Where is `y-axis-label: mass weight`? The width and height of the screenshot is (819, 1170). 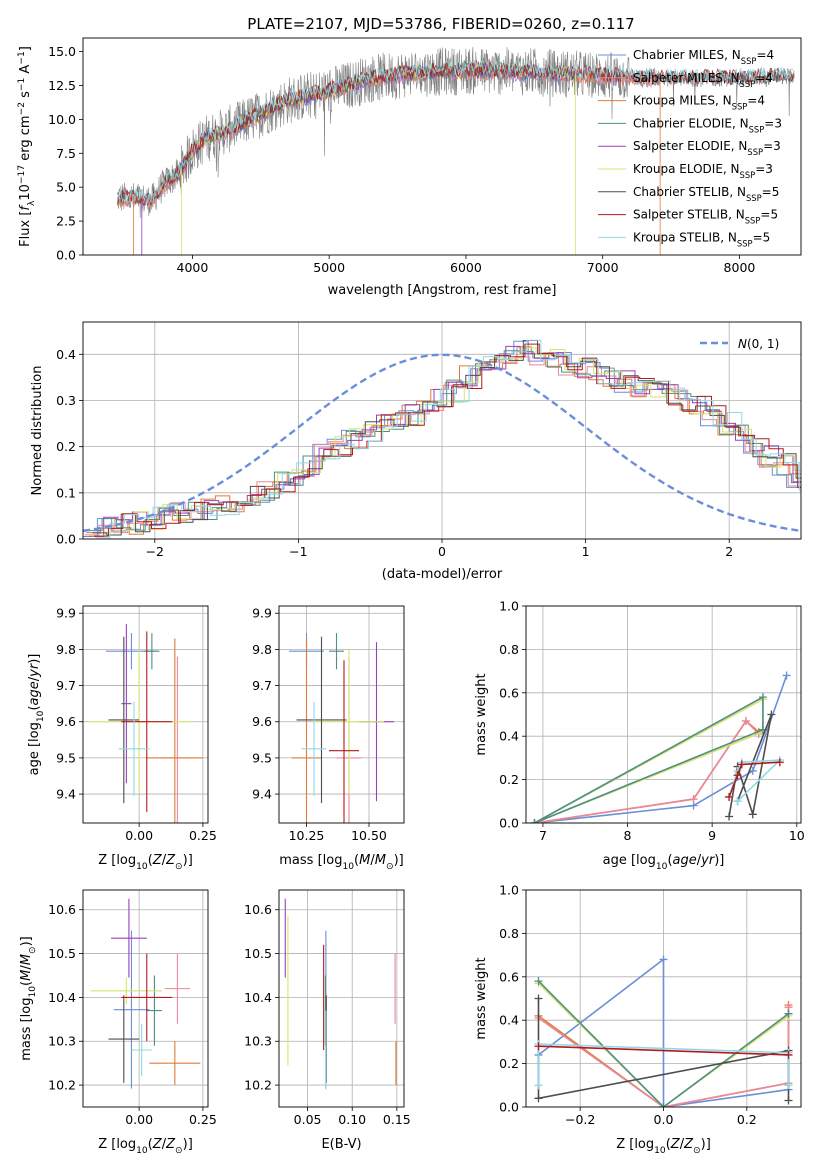
y-axis-label: mass weight is located at coordinates (481, 714).